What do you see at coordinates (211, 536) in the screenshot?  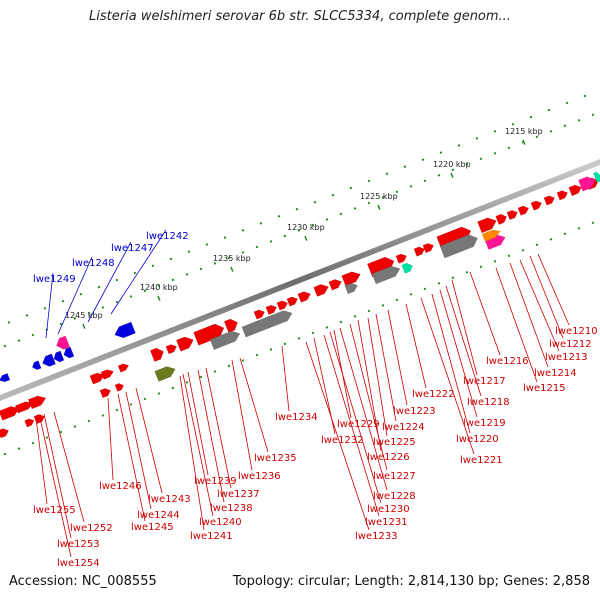 I see `forward-gene-label: lwe1241` at bounding box center [211, 536].